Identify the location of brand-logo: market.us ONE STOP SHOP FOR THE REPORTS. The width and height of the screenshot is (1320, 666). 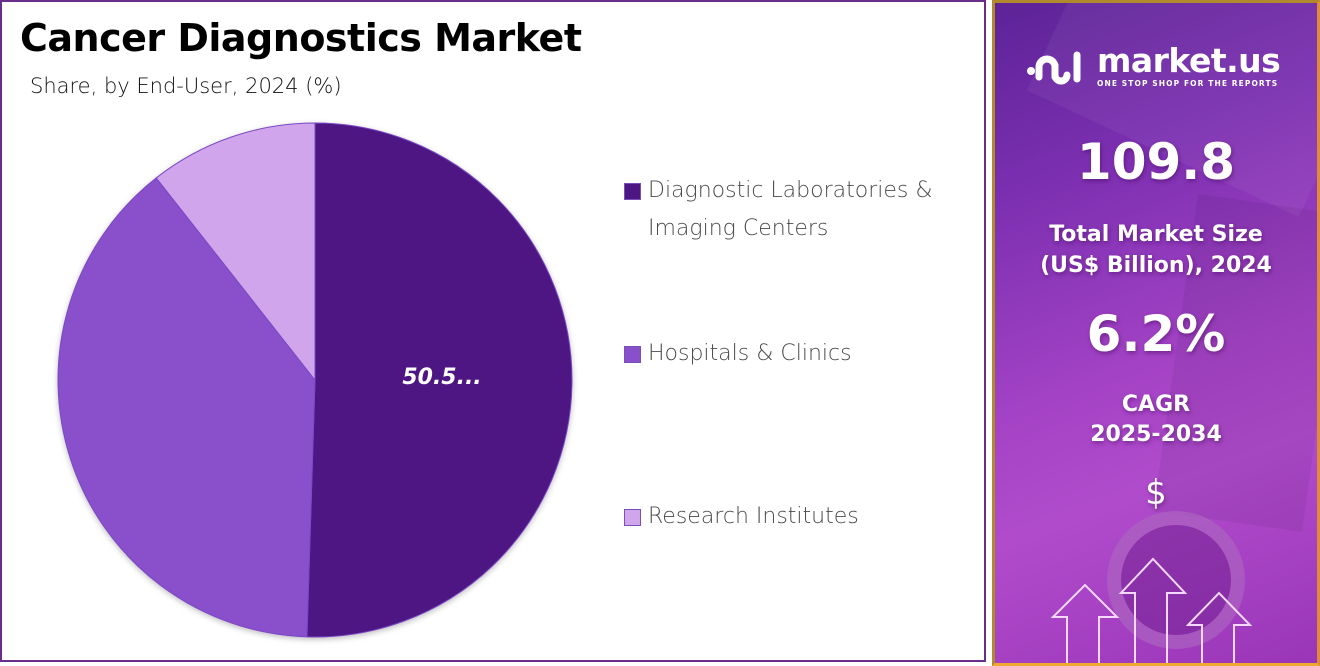
(1153, 64).